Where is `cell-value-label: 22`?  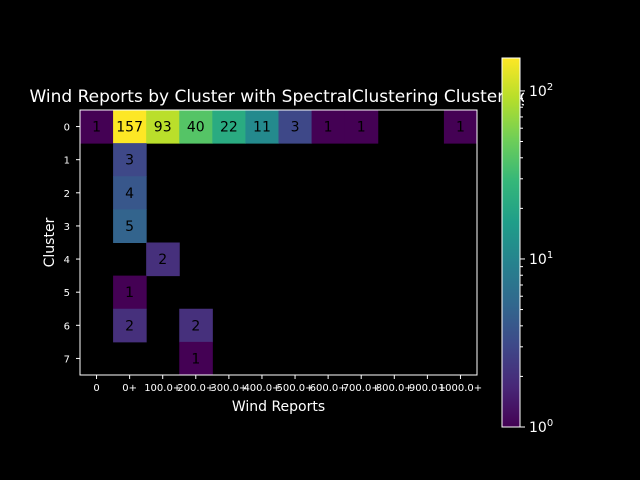 cell-value-label: 22 is located at coordinates (229, 128).